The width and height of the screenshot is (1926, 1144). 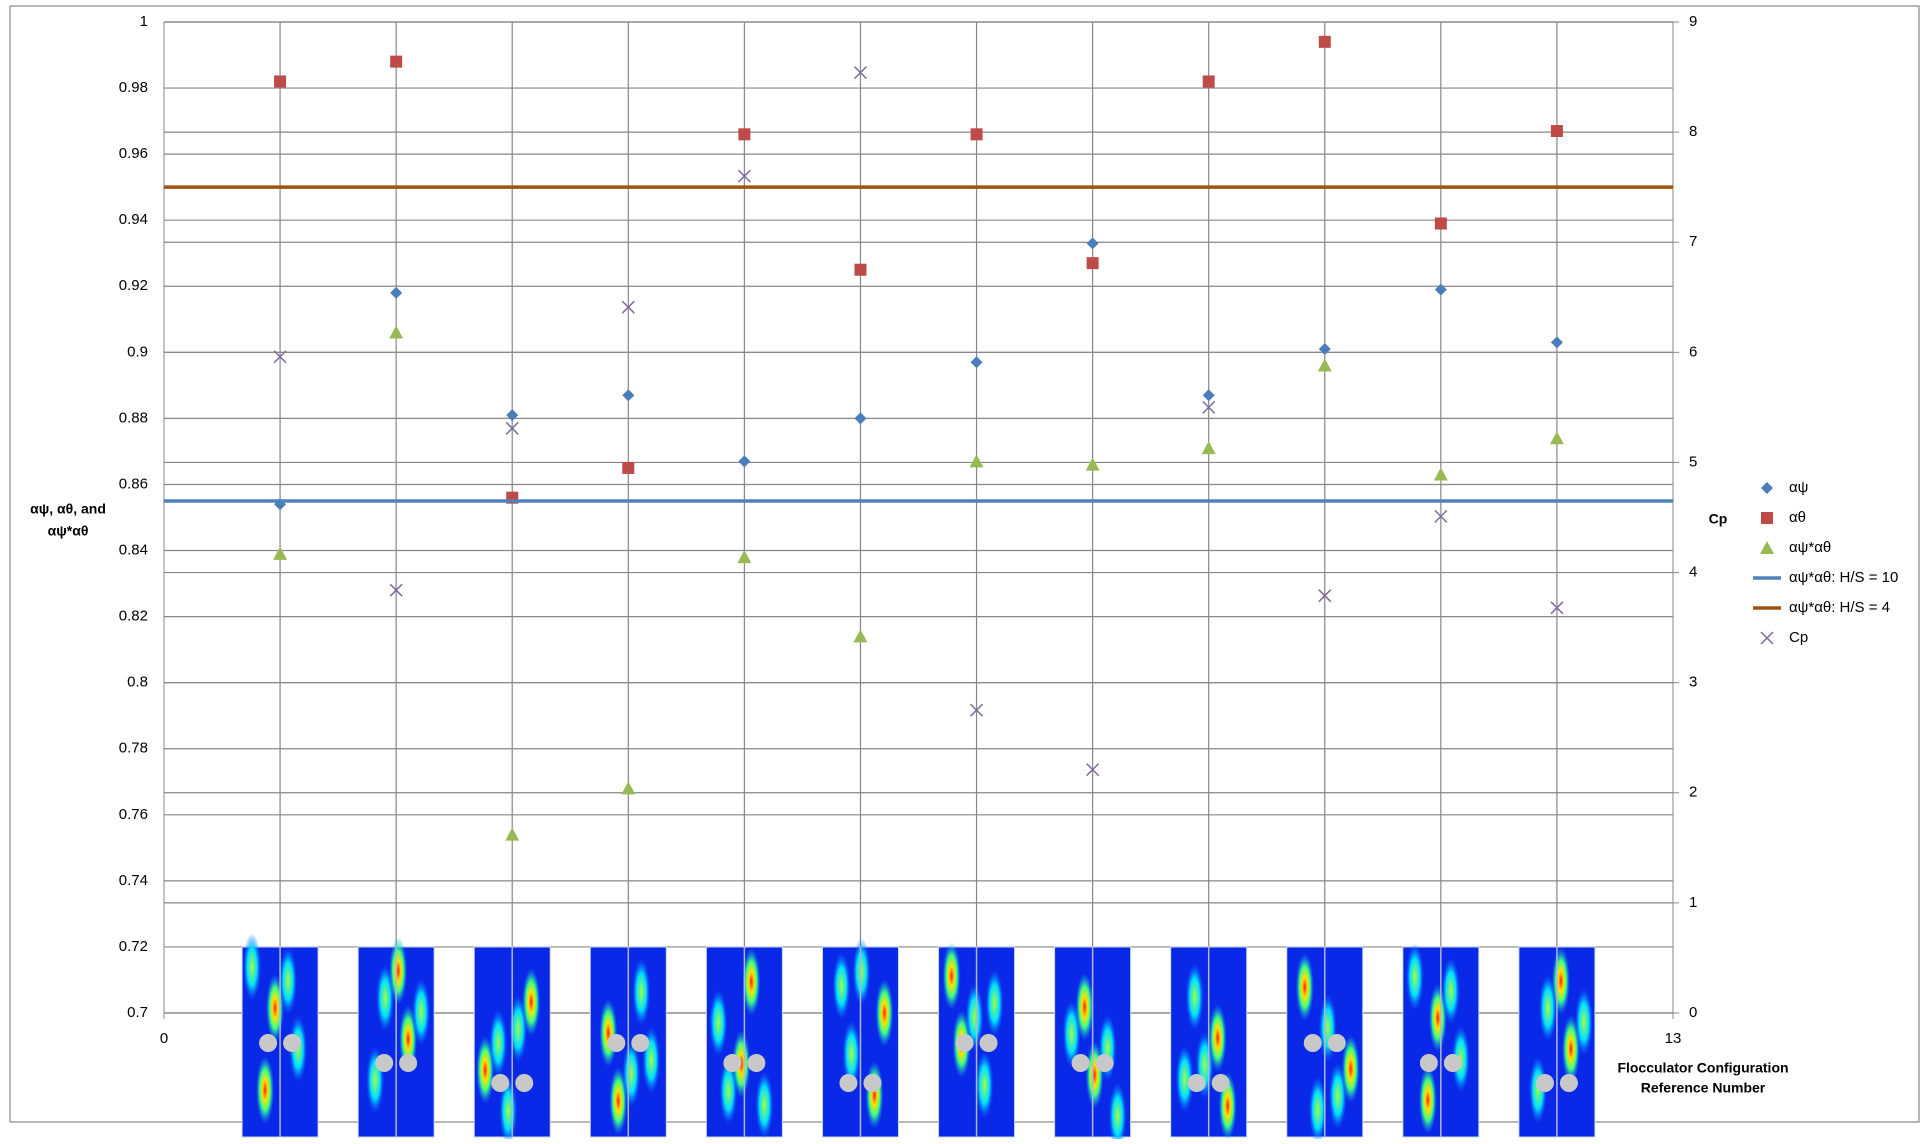 I want to click on y-tick-label: 0.92, so click(x=133, y=285).